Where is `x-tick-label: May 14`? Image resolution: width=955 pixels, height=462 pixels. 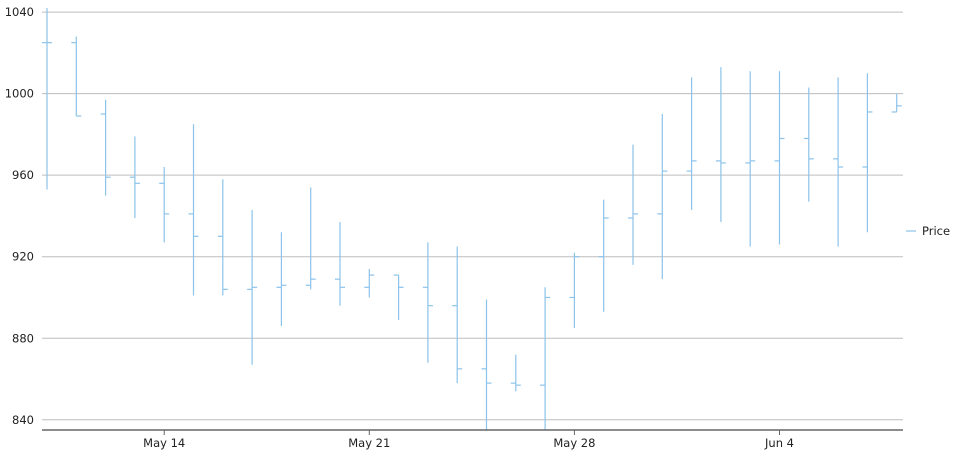
x-tick-label: May 14 is located at coordinates (164, 443).